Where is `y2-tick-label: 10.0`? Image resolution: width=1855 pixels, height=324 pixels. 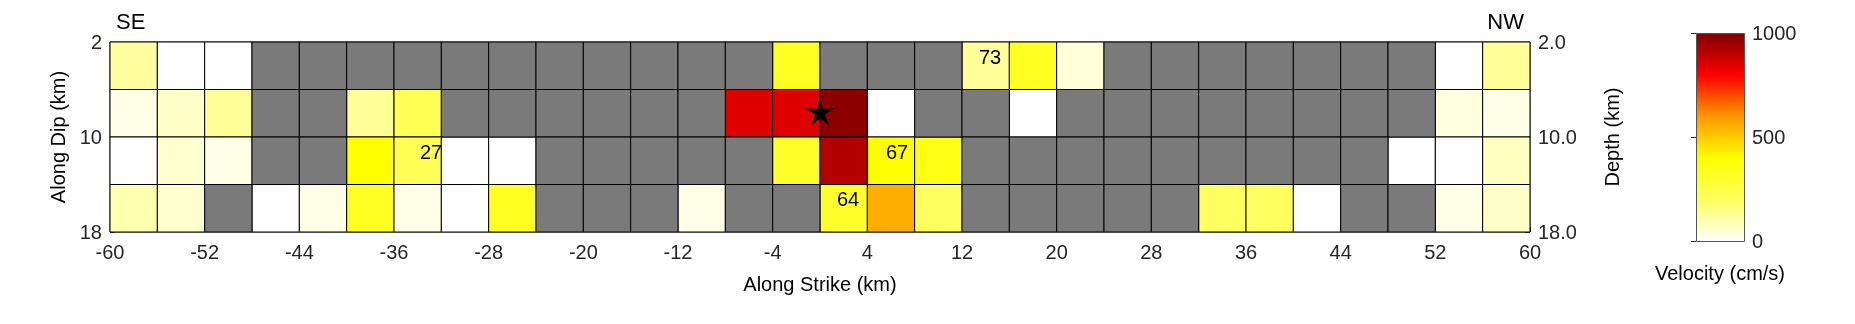
y2-tick-label: 10.0 is located at coordinates (1557, 137).